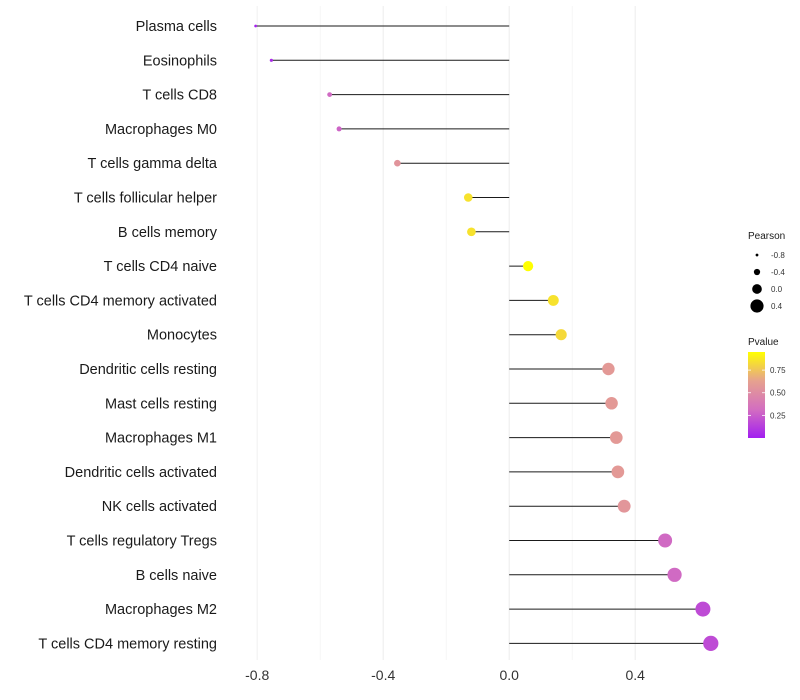 This screenshot has height=700, width=800. I want to click on category-label: B cells naive, so click(176, 576).